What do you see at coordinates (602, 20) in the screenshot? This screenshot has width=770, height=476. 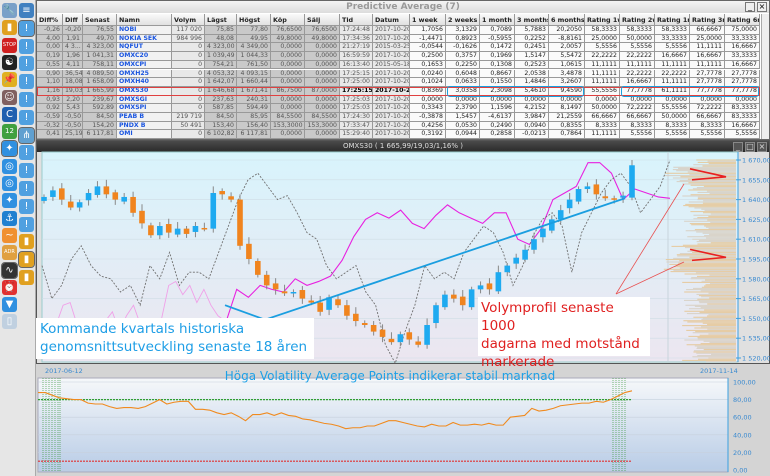 I see `column-header: Rating 1w` at bounding box center [602, 20].